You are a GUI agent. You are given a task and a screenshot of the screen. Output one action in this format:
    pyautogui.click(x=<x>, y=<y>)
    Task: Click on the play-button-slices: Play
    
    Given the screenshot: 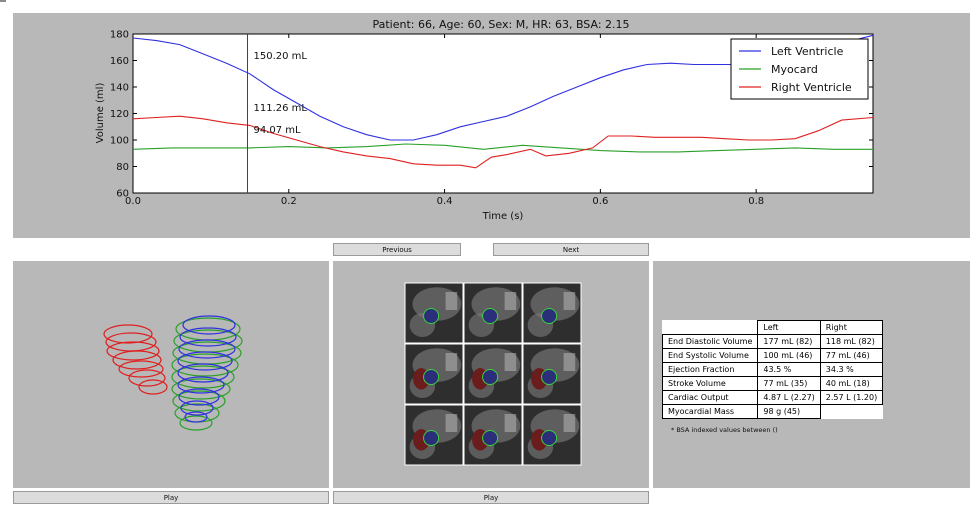 What is the action you would take?
    pyautogui.click(x=491, y=497)
    